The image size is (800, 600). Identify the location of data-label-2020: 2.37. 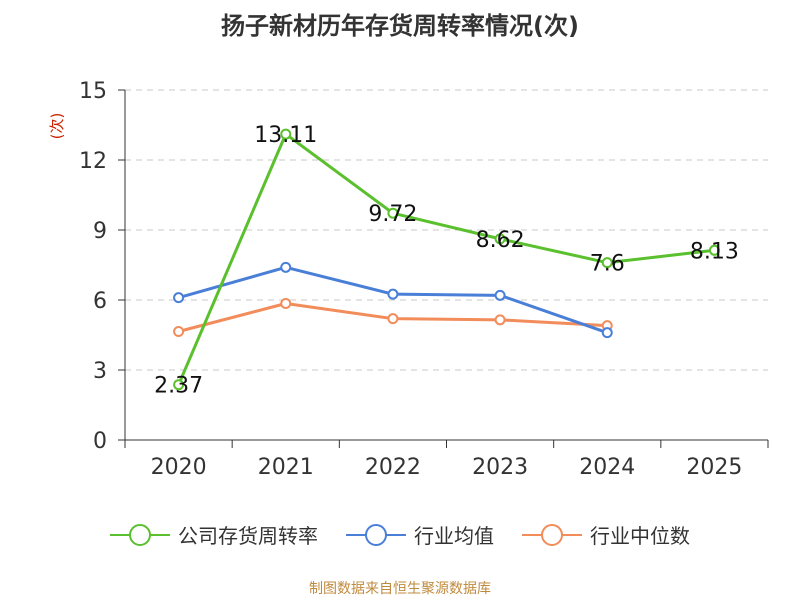
(178, 386).